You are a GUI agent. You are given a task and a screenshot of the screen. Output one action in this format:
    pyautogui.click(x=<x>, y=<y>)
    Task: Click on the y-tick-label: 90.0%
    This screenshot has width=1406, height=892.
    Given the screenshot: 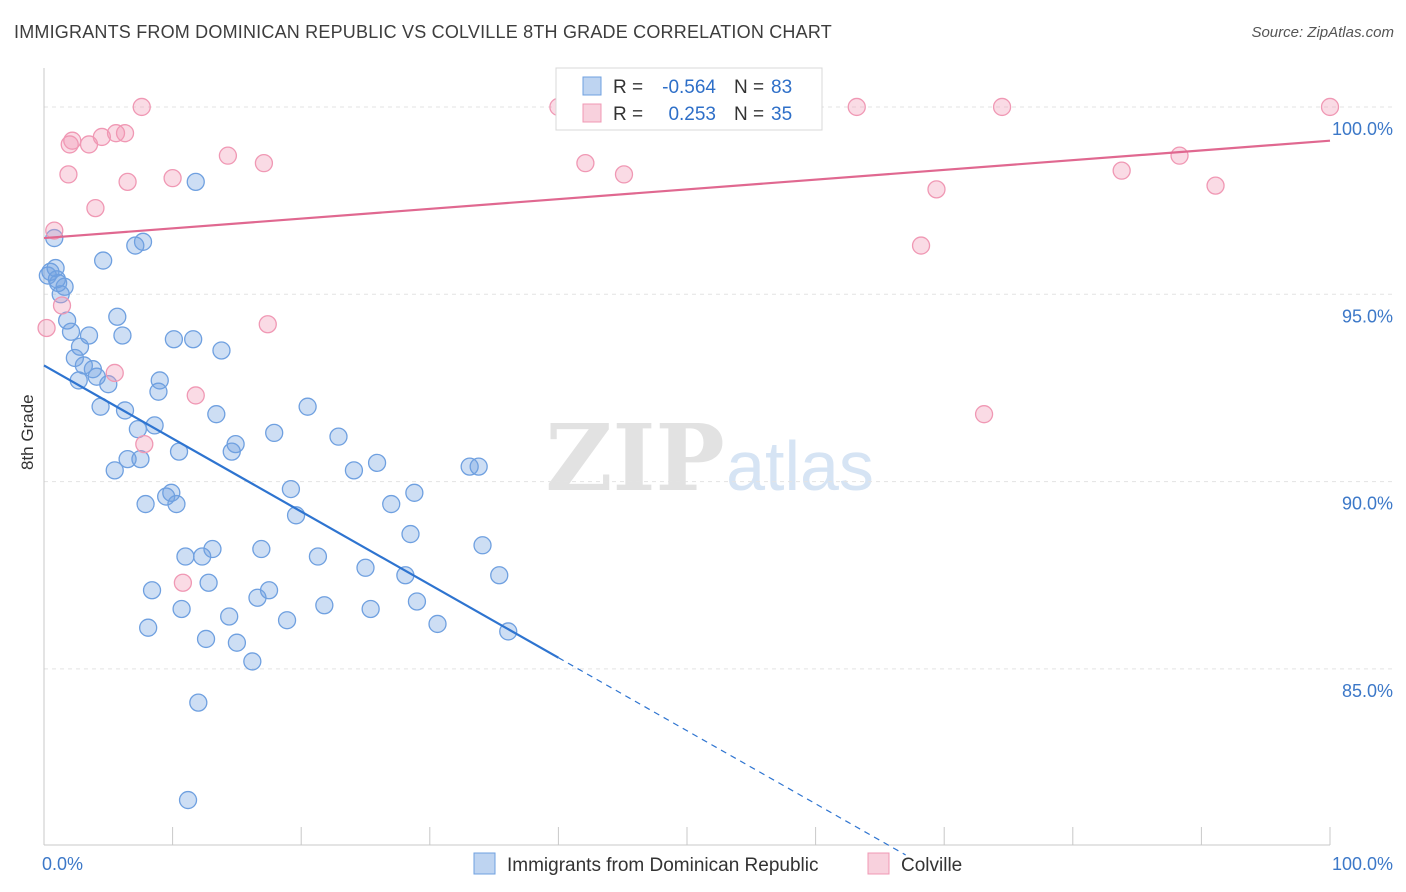 What is the action you would take?
    pyautogui.click(x=1367, y=504)
    